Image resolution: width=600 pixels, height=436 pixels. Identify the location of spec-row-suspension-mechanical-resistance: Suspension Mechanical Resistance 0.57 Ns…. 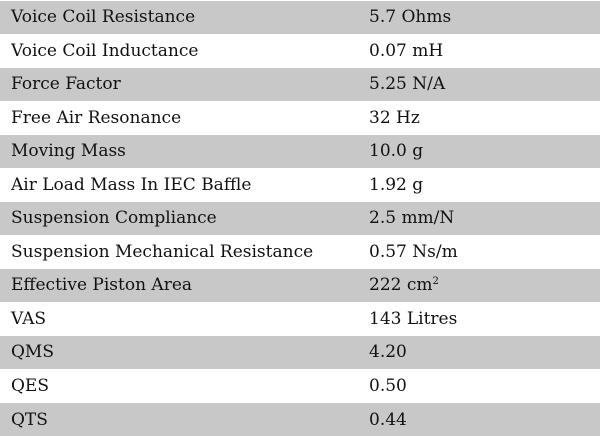
(300, 251).